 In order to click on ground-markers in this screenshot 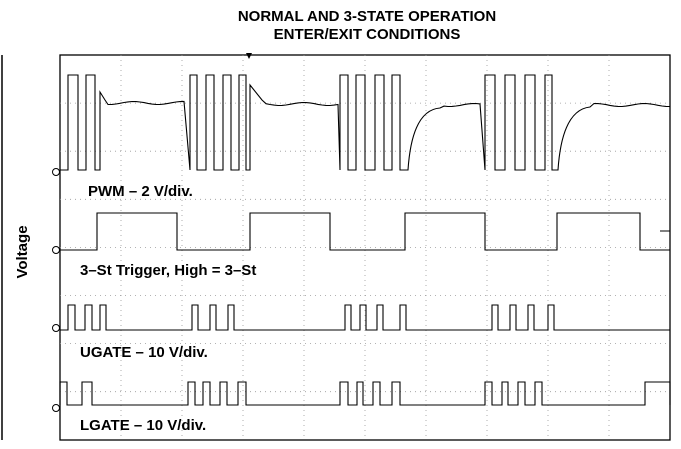, I will do `click(56, 290)`.